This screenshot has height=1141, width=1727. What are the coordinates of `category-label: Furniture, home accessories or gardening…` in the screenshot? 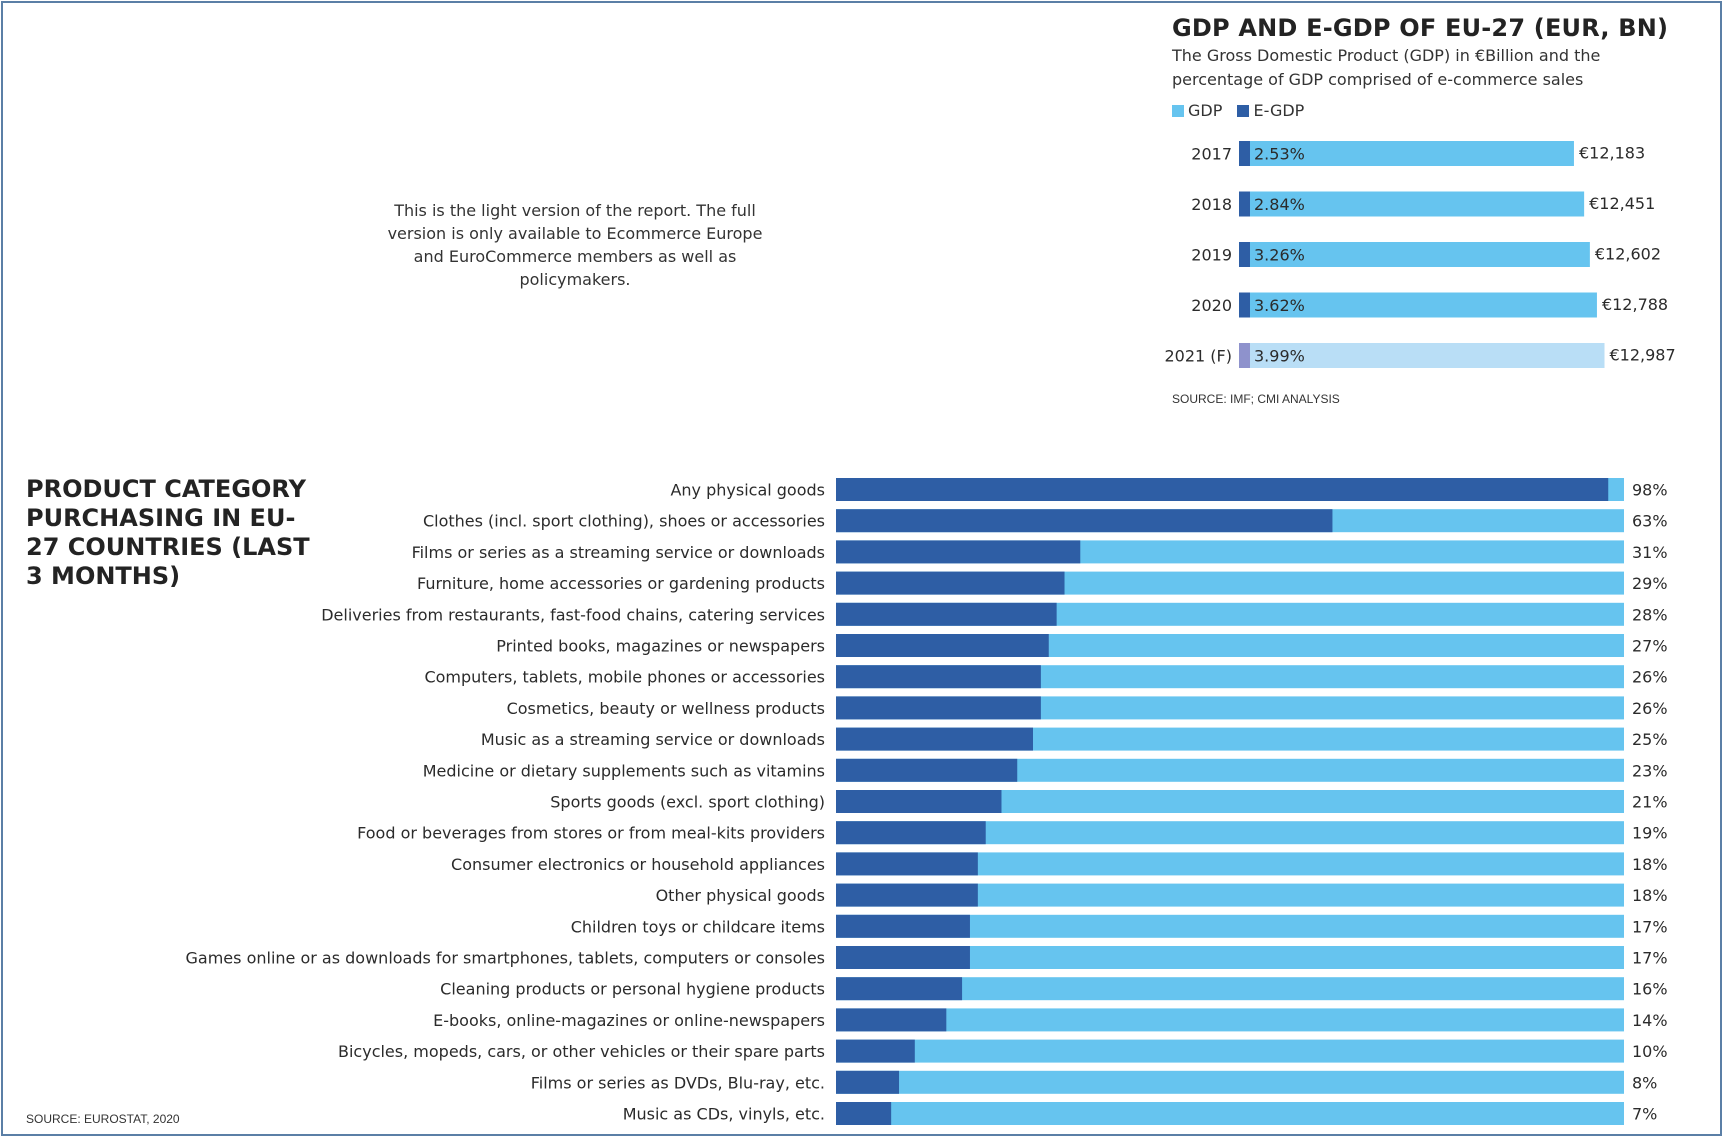 It's located at (621, 583).